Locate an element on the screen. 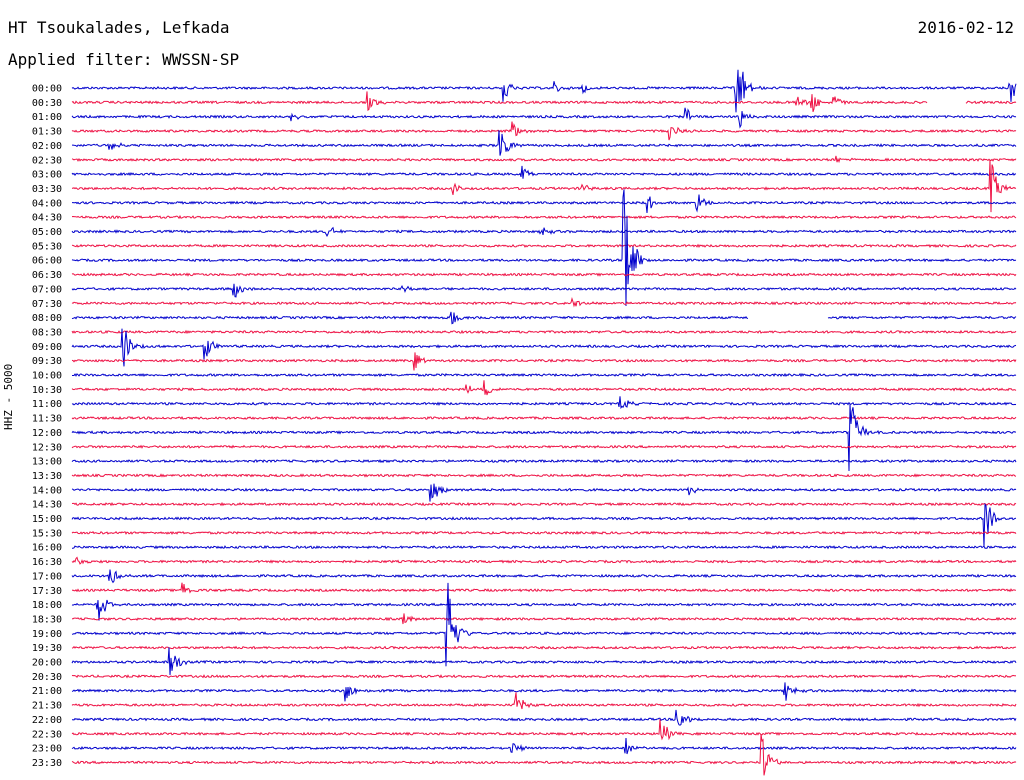 This screenshot has height=780, width=1024. time-tick-label: 16:30 is located at coordinates (47, 562).